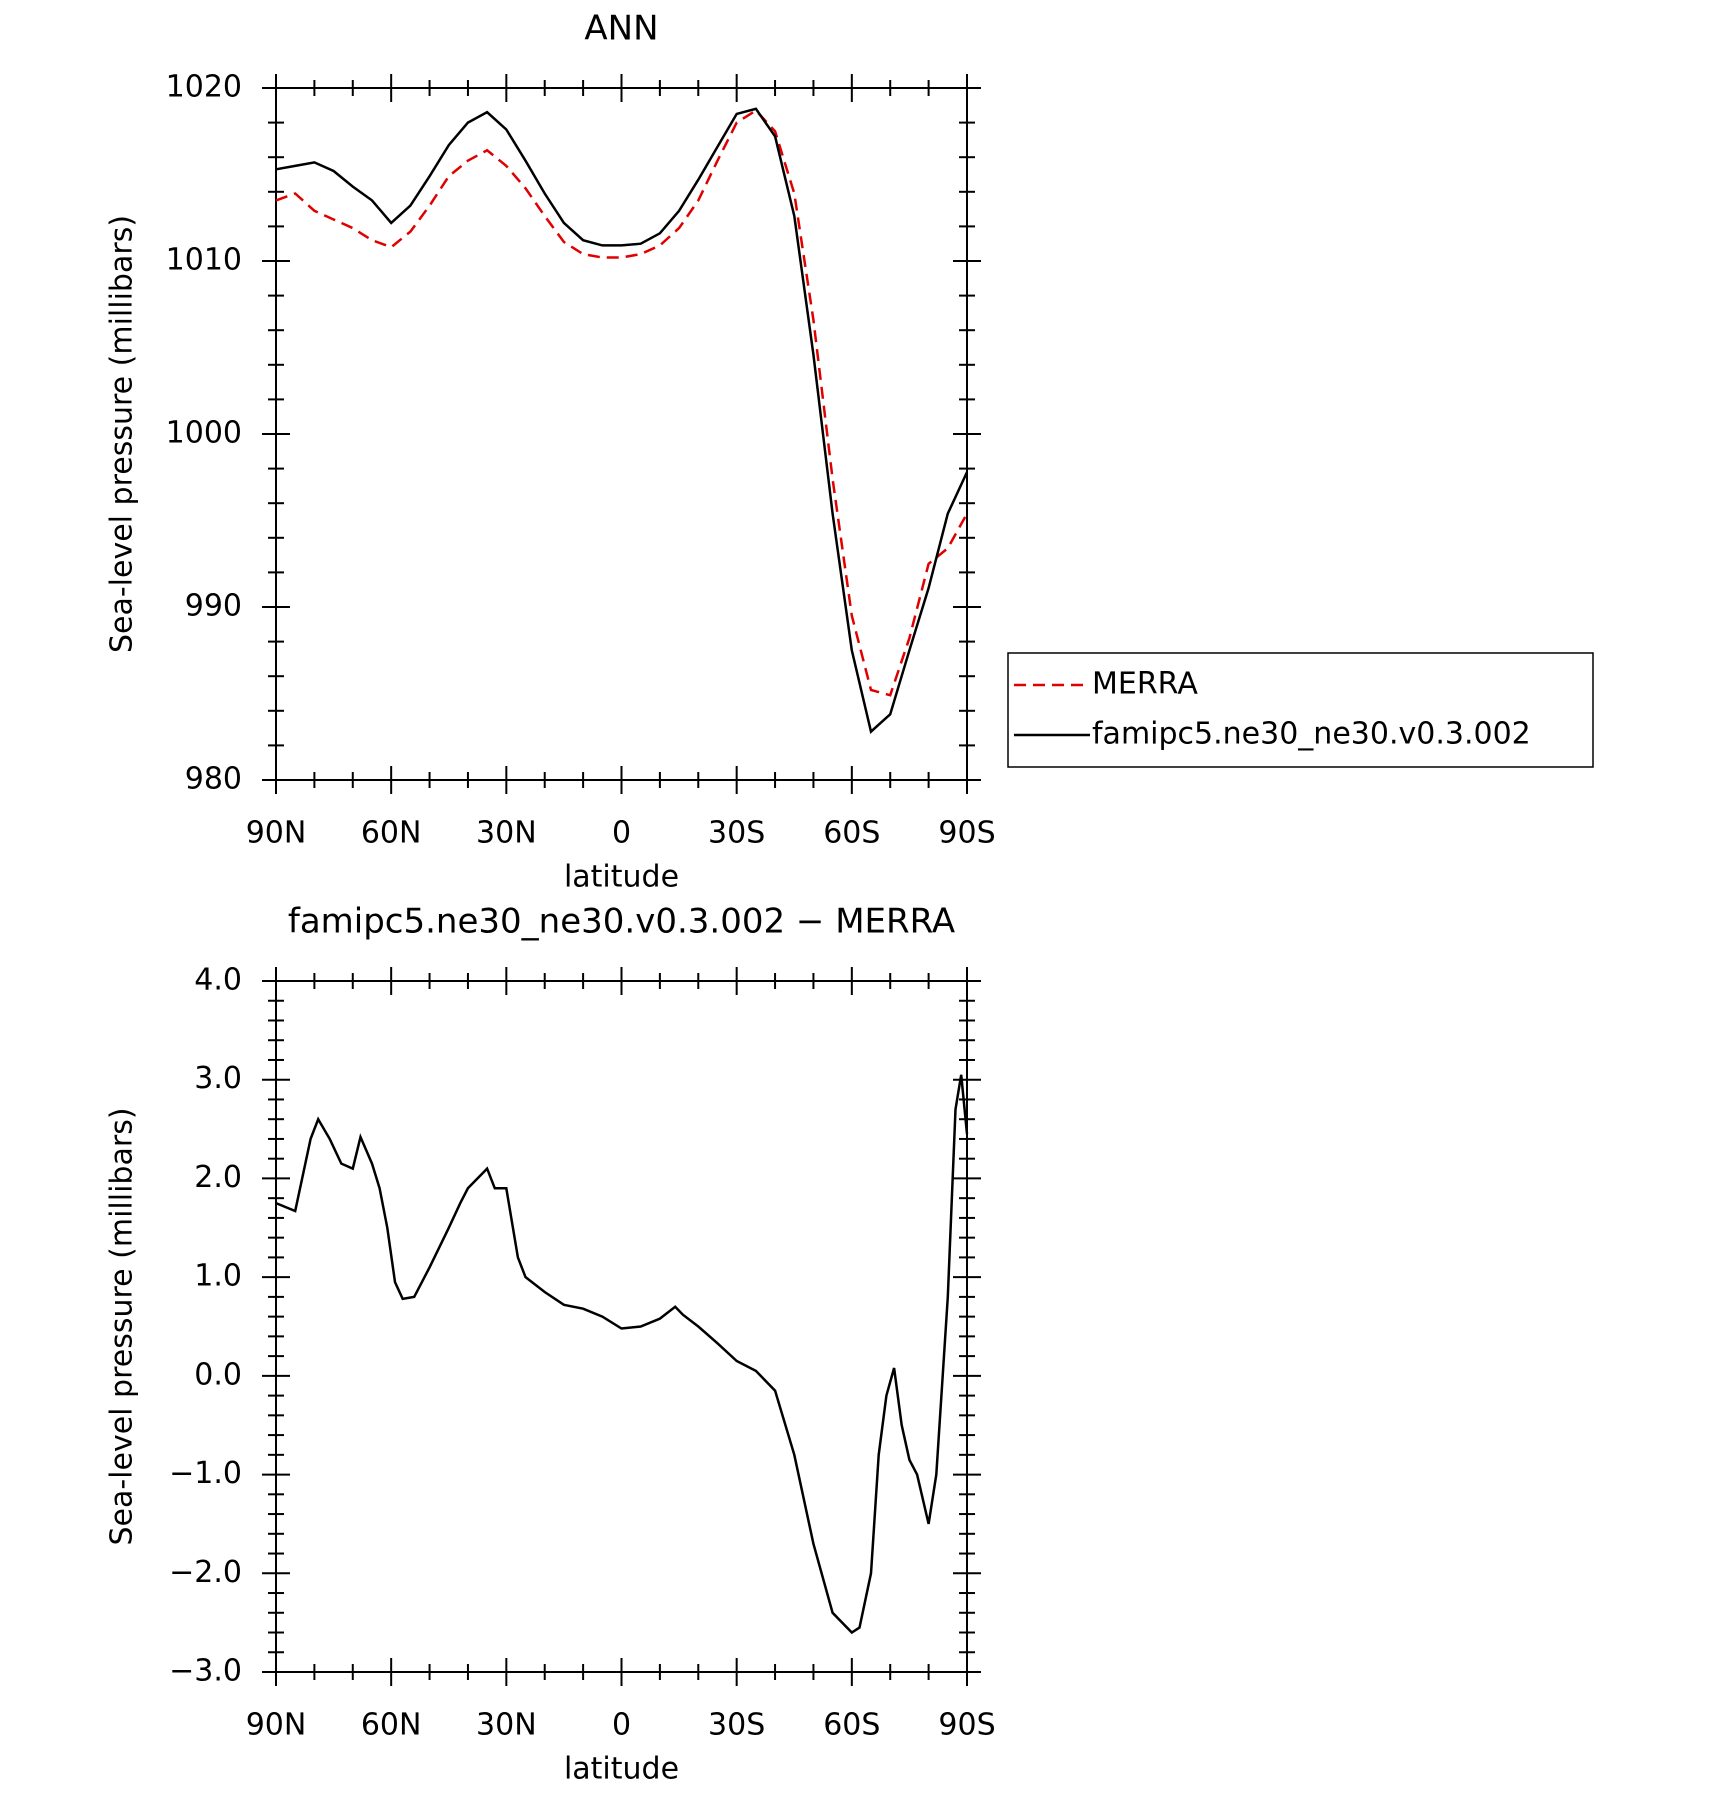 The height and width of the screenshot is (1800, 1710). I want to click on legend-box, so click(1300, 710).